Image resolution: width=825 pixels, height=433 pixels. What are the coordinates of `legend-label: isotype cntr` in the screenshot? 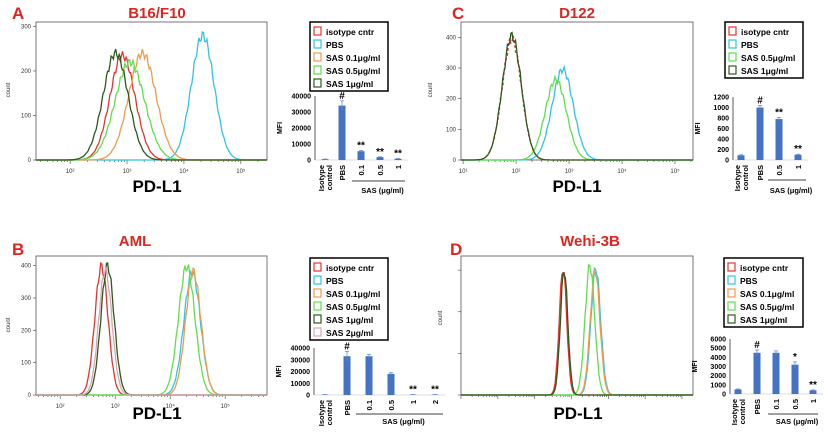 It's located at (350, 268).